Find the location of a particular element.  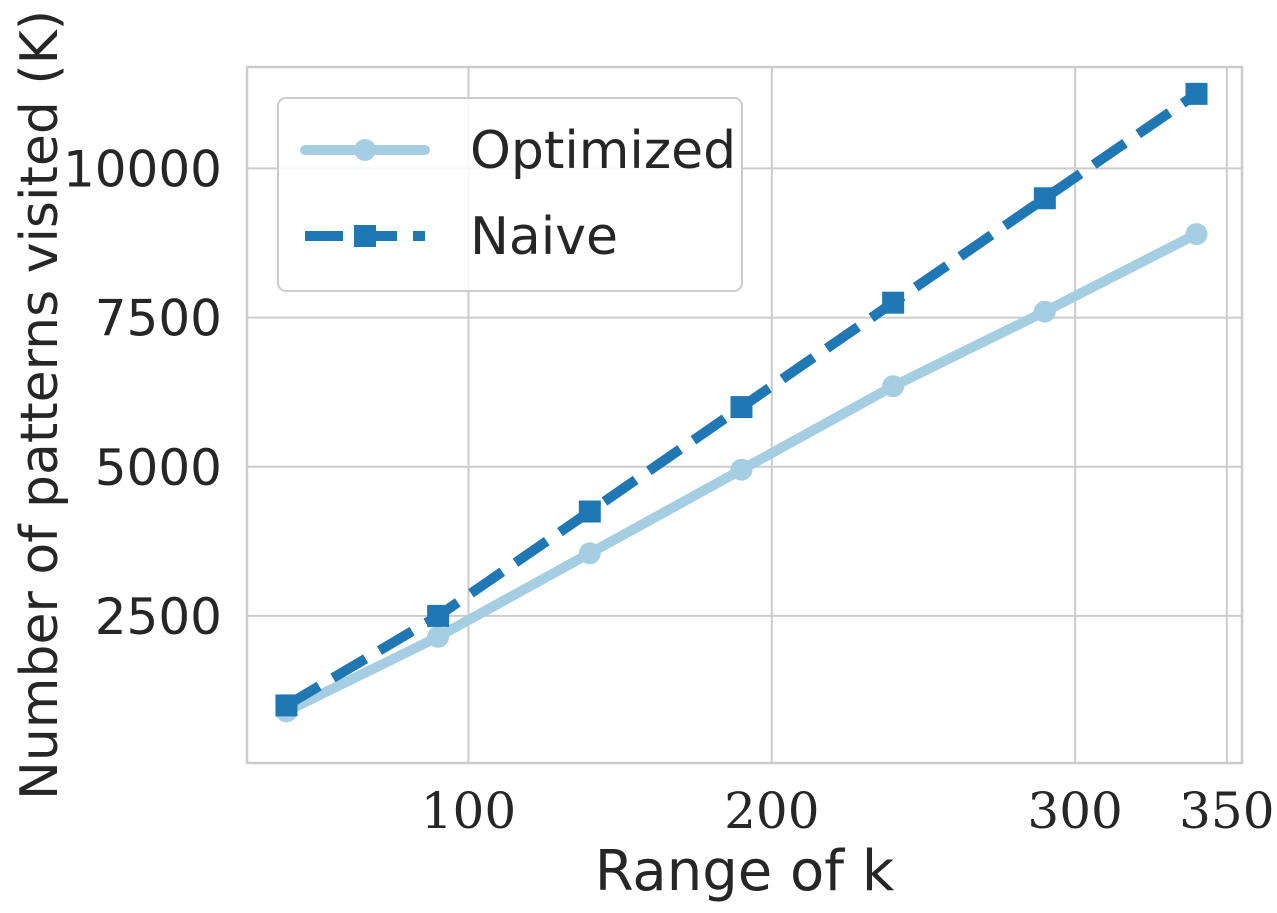

x-tick-label: 350 is located at coordinates (1226, 811).